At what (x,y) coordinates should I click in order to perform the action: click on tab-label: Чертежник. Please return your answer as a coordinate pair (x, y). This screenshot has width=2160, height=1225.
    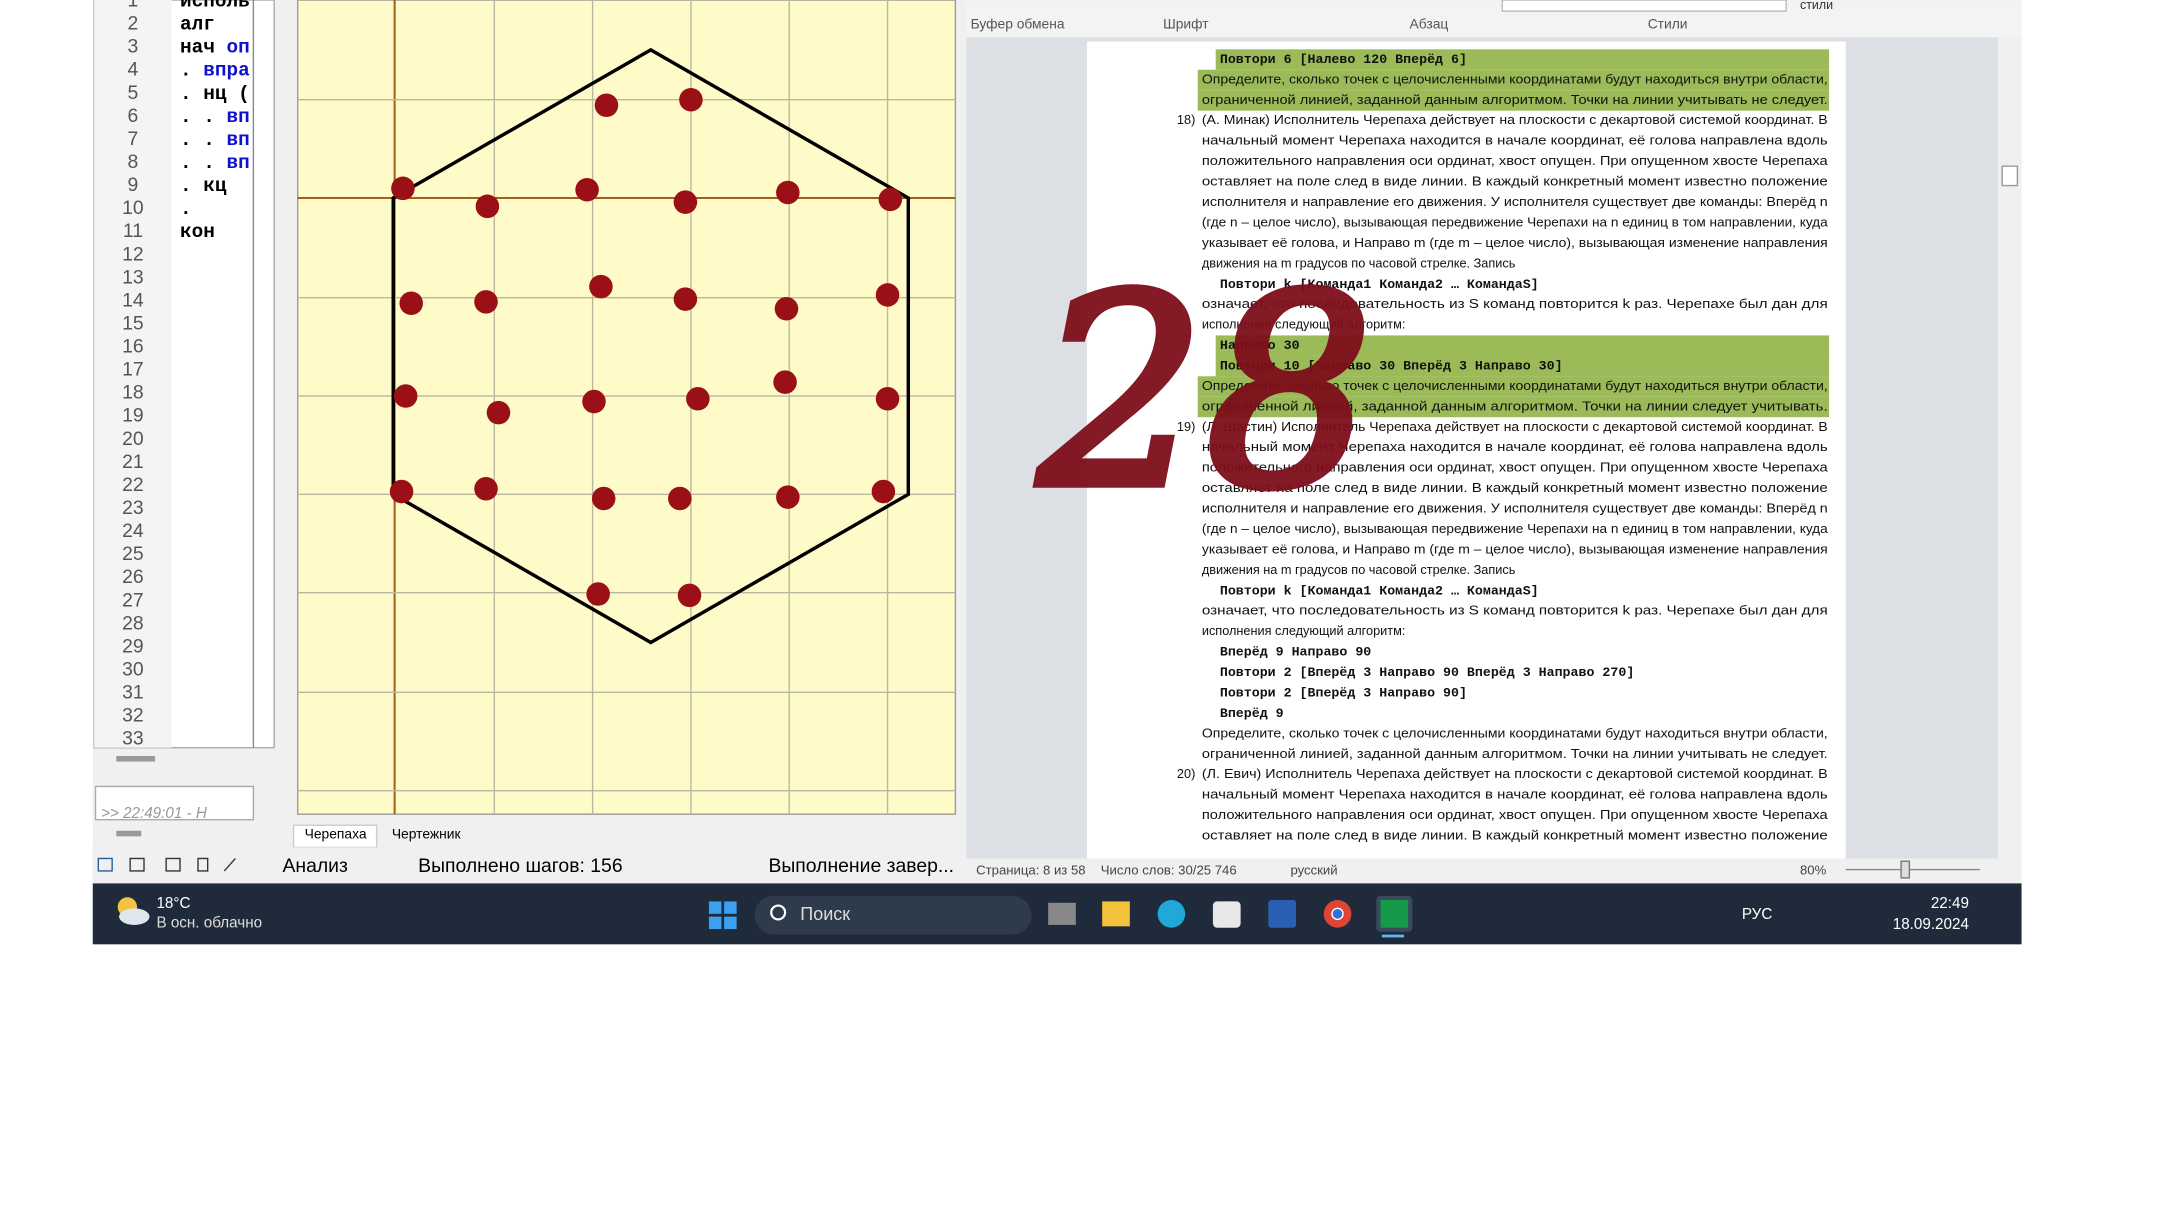
    Looking at the image, I should click on (427, 834).